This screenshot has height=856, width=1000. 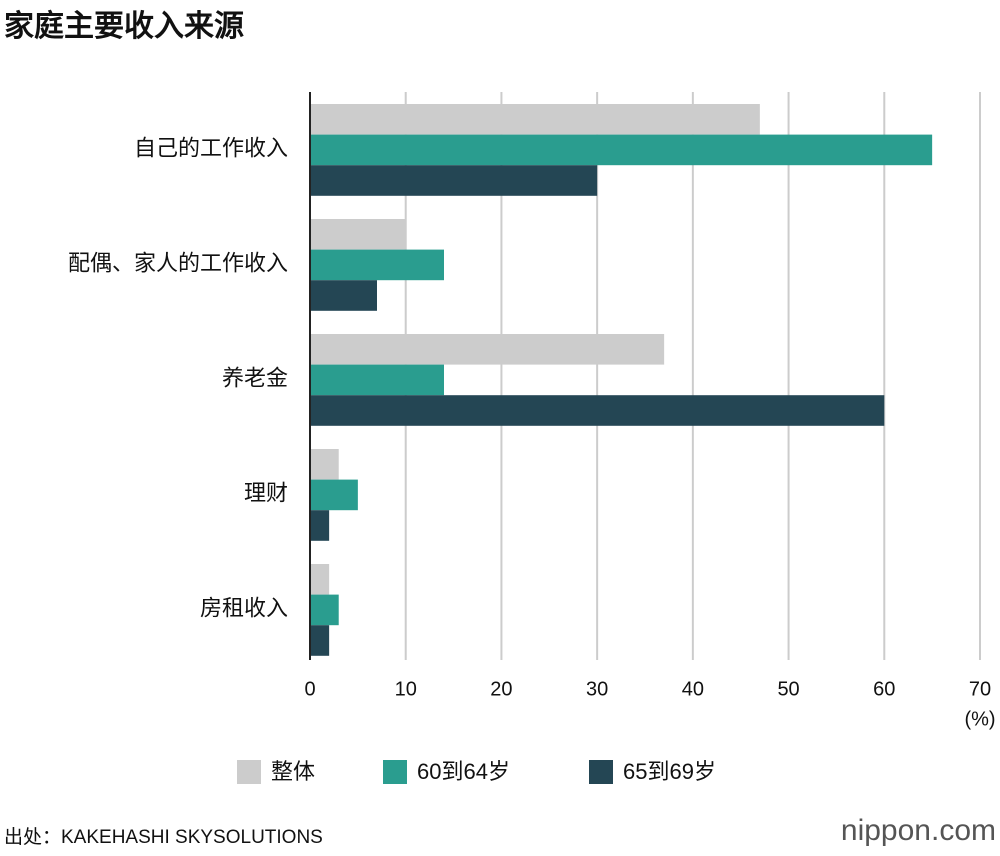 What do you see at coordinates (124, 26) in the screenshot?
I see `chart-title: 家庭主要收入来源` at bounding box center [124, 26].